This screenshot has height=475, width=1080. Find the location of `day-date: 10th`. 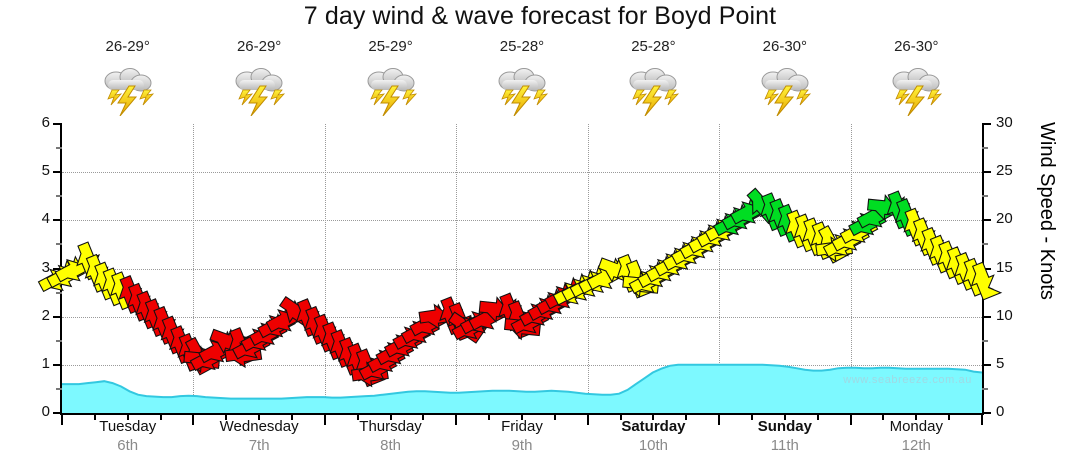

day-date: 10th is located at coordinates (653, 445).